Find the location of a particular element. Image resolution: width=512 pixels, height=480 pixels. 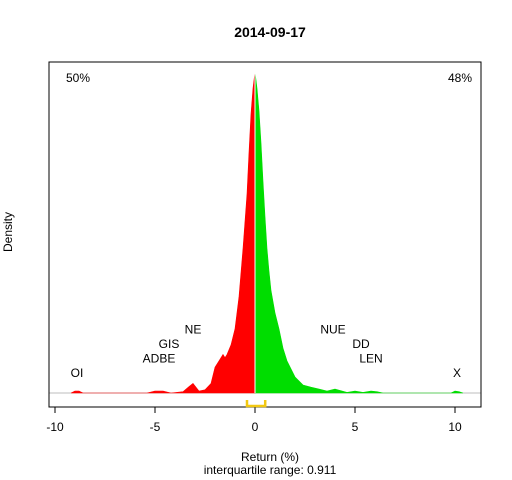

ticker-label: DD is located at coordinates (361, 344).